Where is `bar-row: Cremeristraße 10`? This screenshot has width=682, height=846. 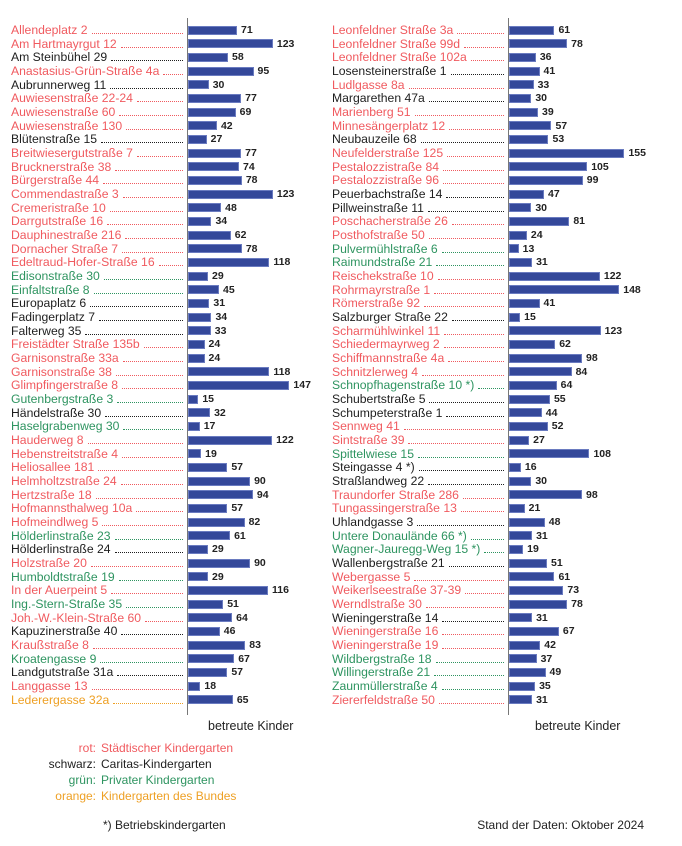
bar-row: Cremeristraße 10 is located at coordinates (97, 208).